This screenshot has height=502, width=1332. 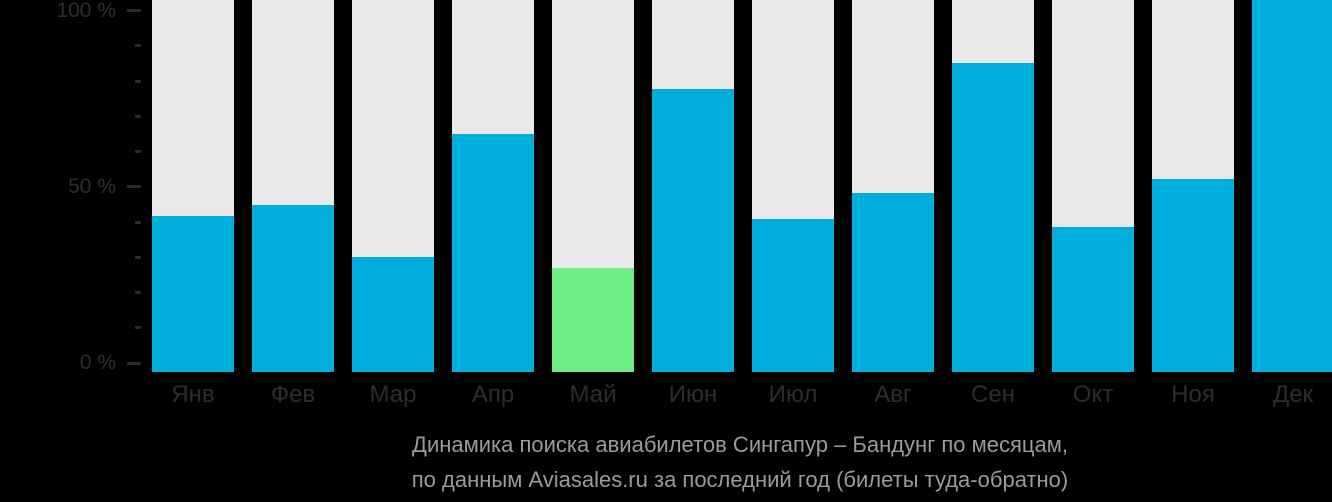 What do you see at coordinates (993, 217) in the screenshot?
I see `bar-fill-Сен` at bounding box center [993, 217].